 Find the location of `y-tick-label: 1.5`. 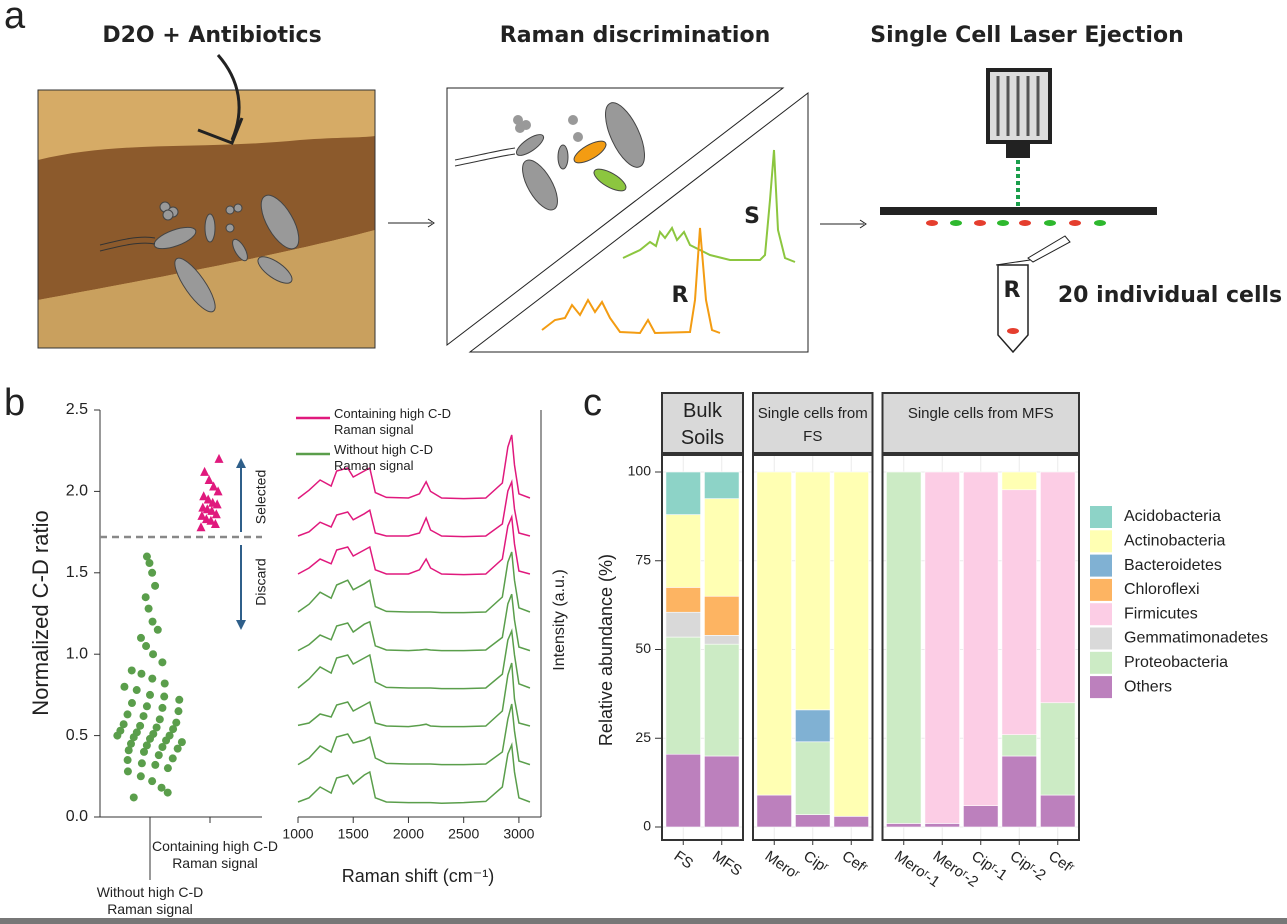

y-tick-label: 1.5 is located at coordinates (77, 572).